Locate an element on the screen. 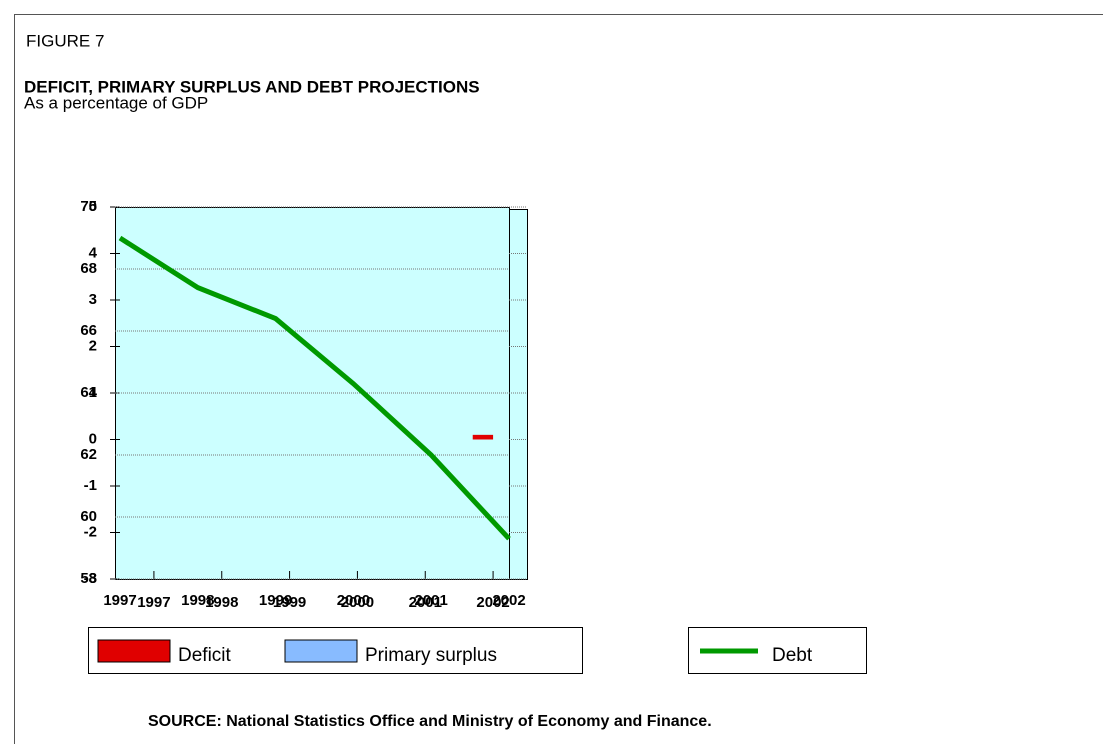  chart-subtitle: As a percentage of GDP is located at coordinates (116, 102).